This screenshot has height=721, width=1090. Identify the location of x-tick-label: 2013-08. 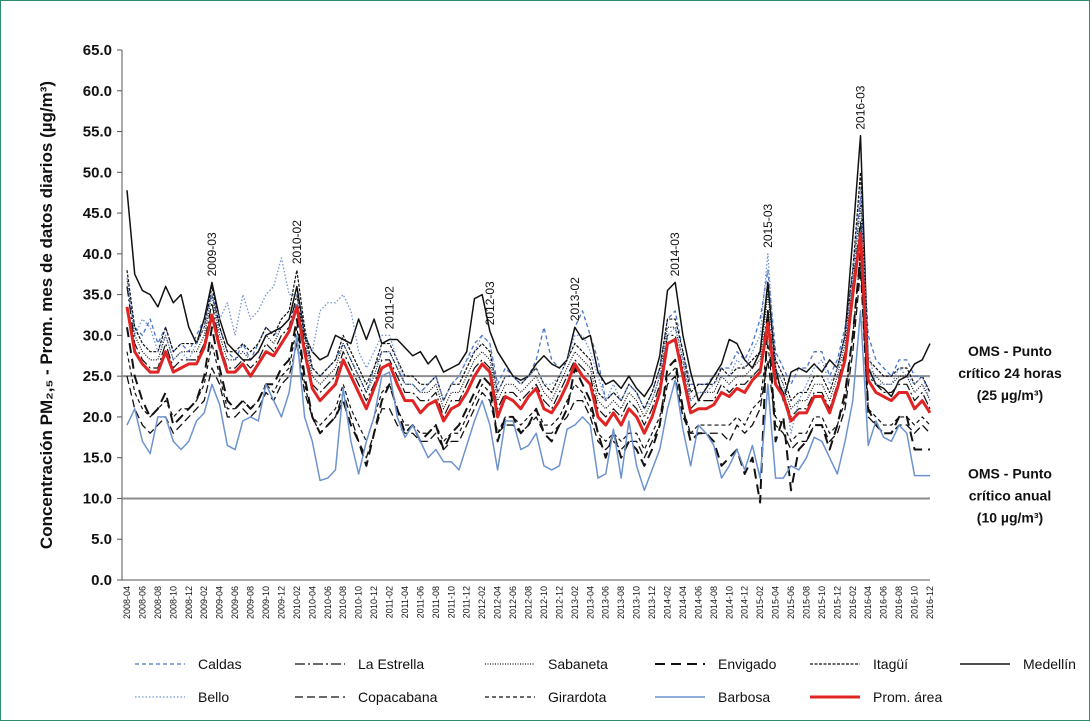
(621, 602).